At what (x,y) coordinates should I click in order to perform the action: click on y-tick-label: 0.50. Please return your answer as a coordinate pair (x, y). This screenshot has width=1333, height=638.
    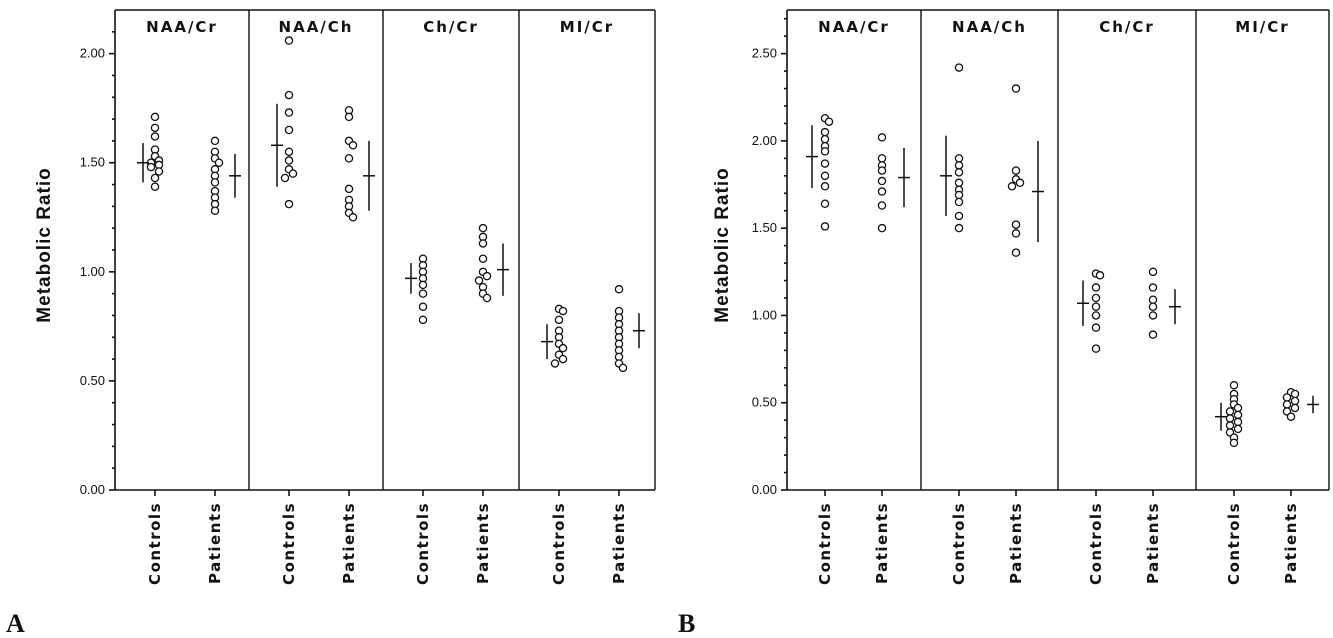
    Looking at the image, I should click on (764, 402).